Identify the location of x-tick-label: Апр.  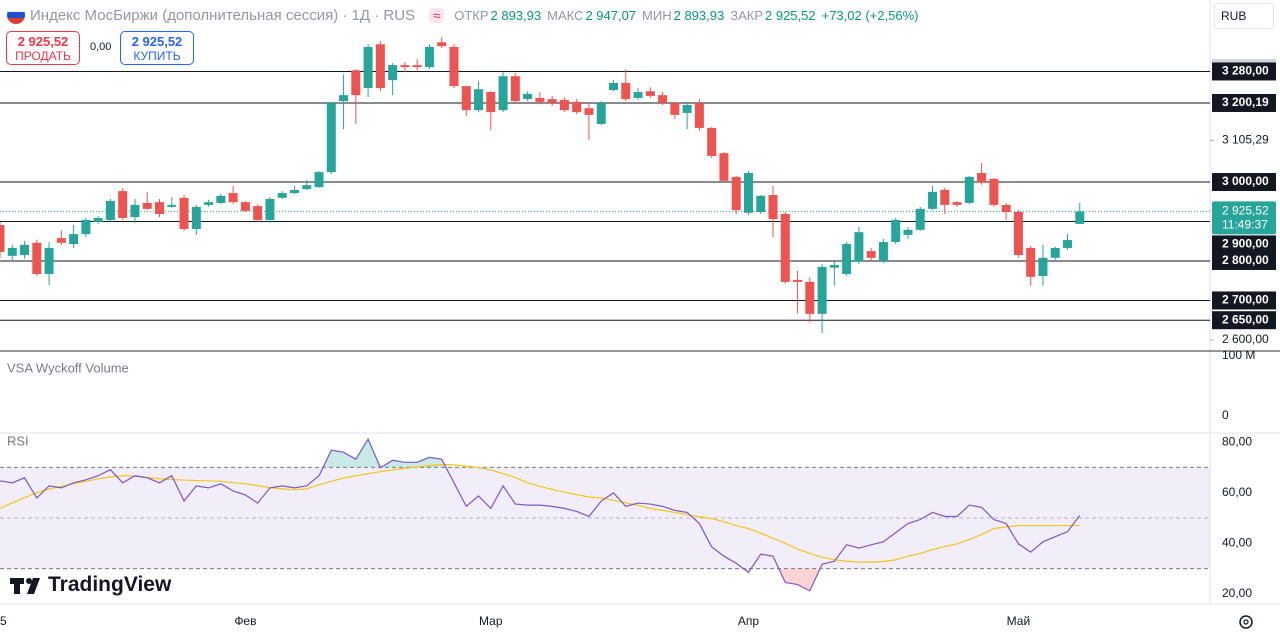
(749, 621).